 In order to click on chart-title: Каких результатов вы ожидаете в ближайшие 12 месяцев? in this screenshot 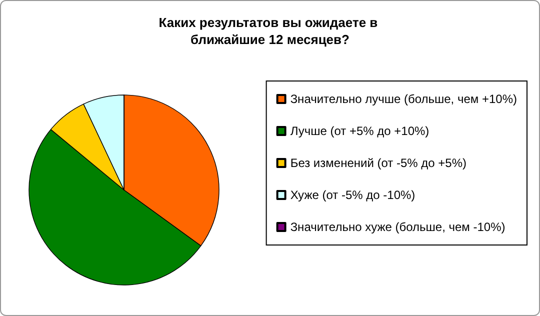, I will do `click(270, 31)`.